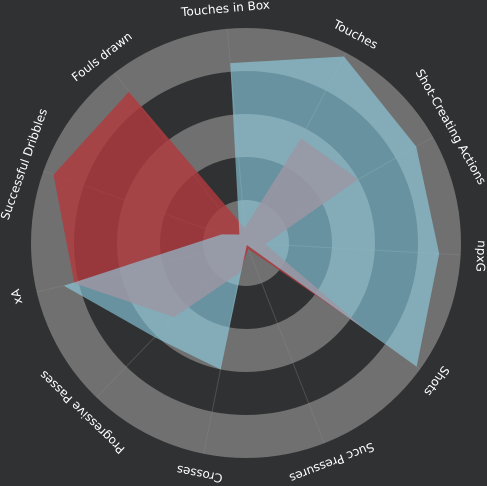  What do you see at coordinates (285, 343) in the screenshot?
I see `spoke-line` at bounding box center [285, 343].